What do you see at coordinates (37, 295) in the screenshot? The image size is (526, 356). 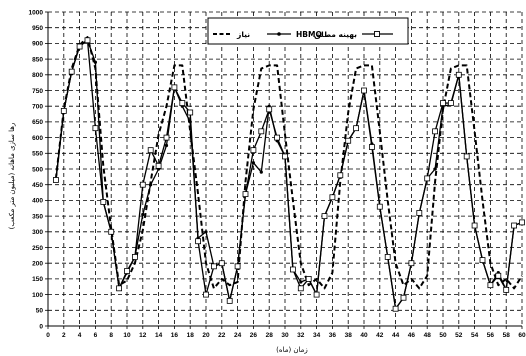 I see `y-tick-label: 100` at bounding box center [37, 295].